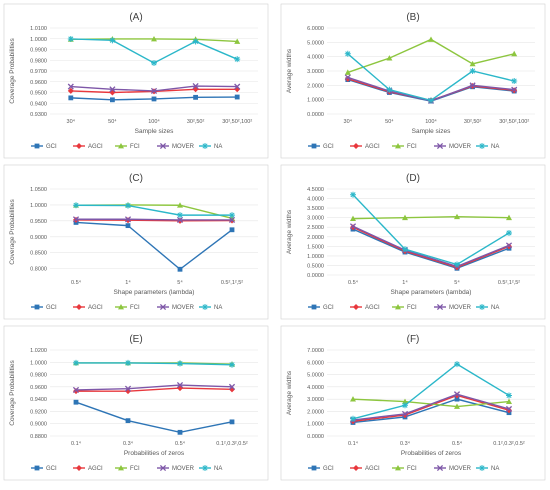 The width and height of the screenshot is (550, 490). Describe the element at coordinates (413, 339) in the screenshot. I see `panel-title: (F)` at that location.